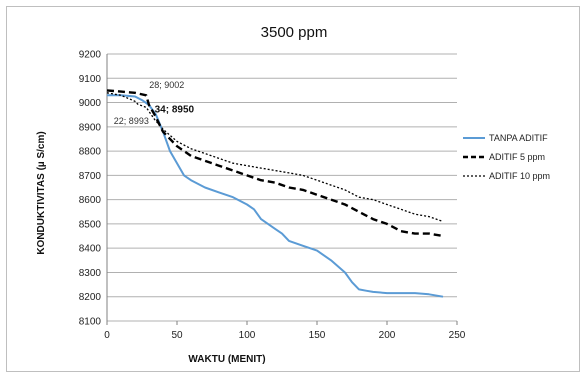  Describe the element at coordinates (294, 32) in the screenshot. I see `chart-title: 3500 ppm` at that location.